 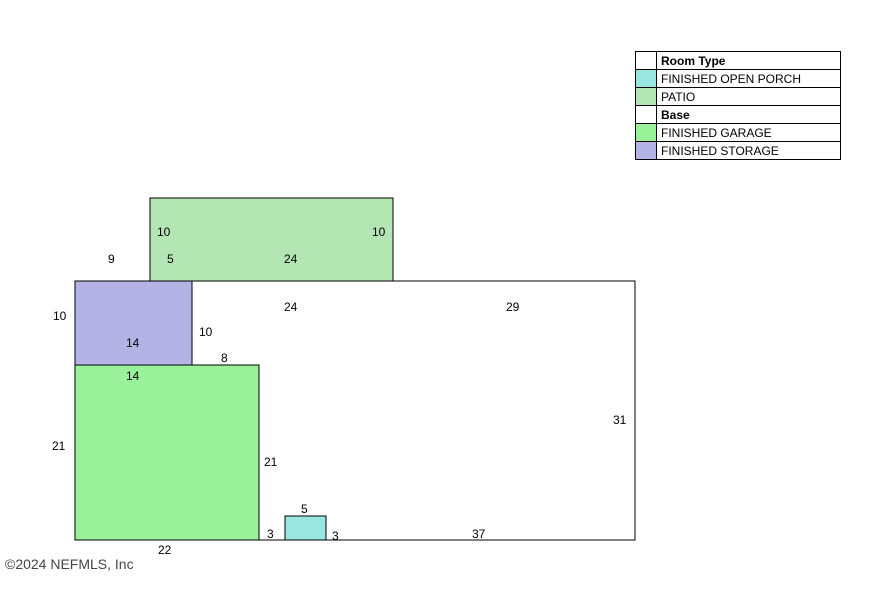 I want to click on dim-base-right: 31, so click(x=620, y=420).